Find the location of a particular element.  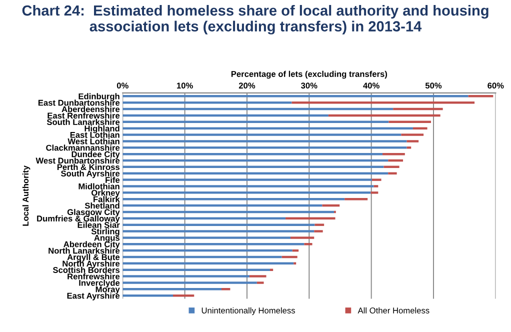

y-tick-label: Moray is located at coordinates (108, 290).